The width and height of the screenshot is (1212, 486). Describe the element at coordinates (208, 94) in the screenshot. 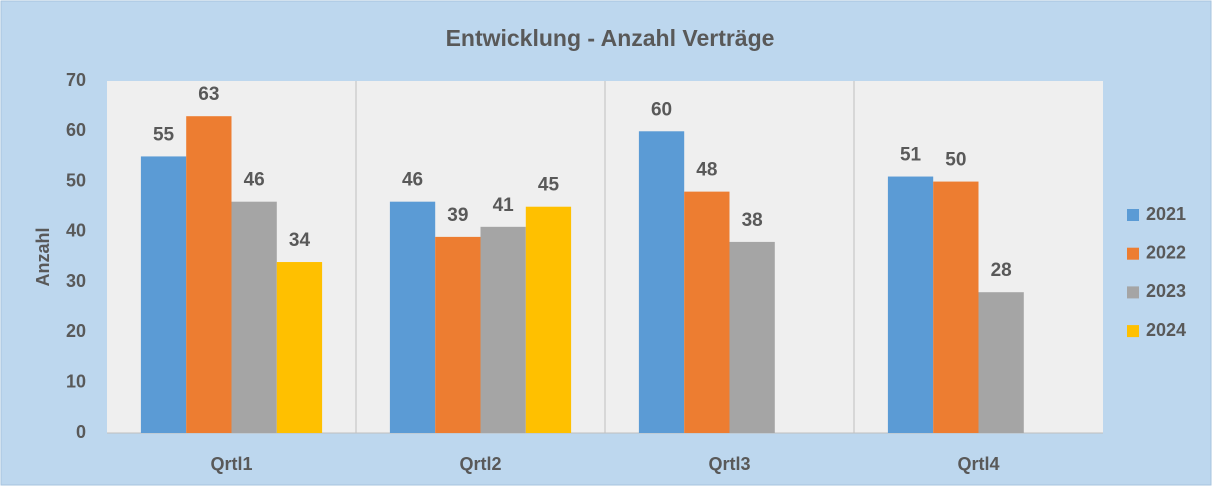

I see `value-label: 63` at that location.